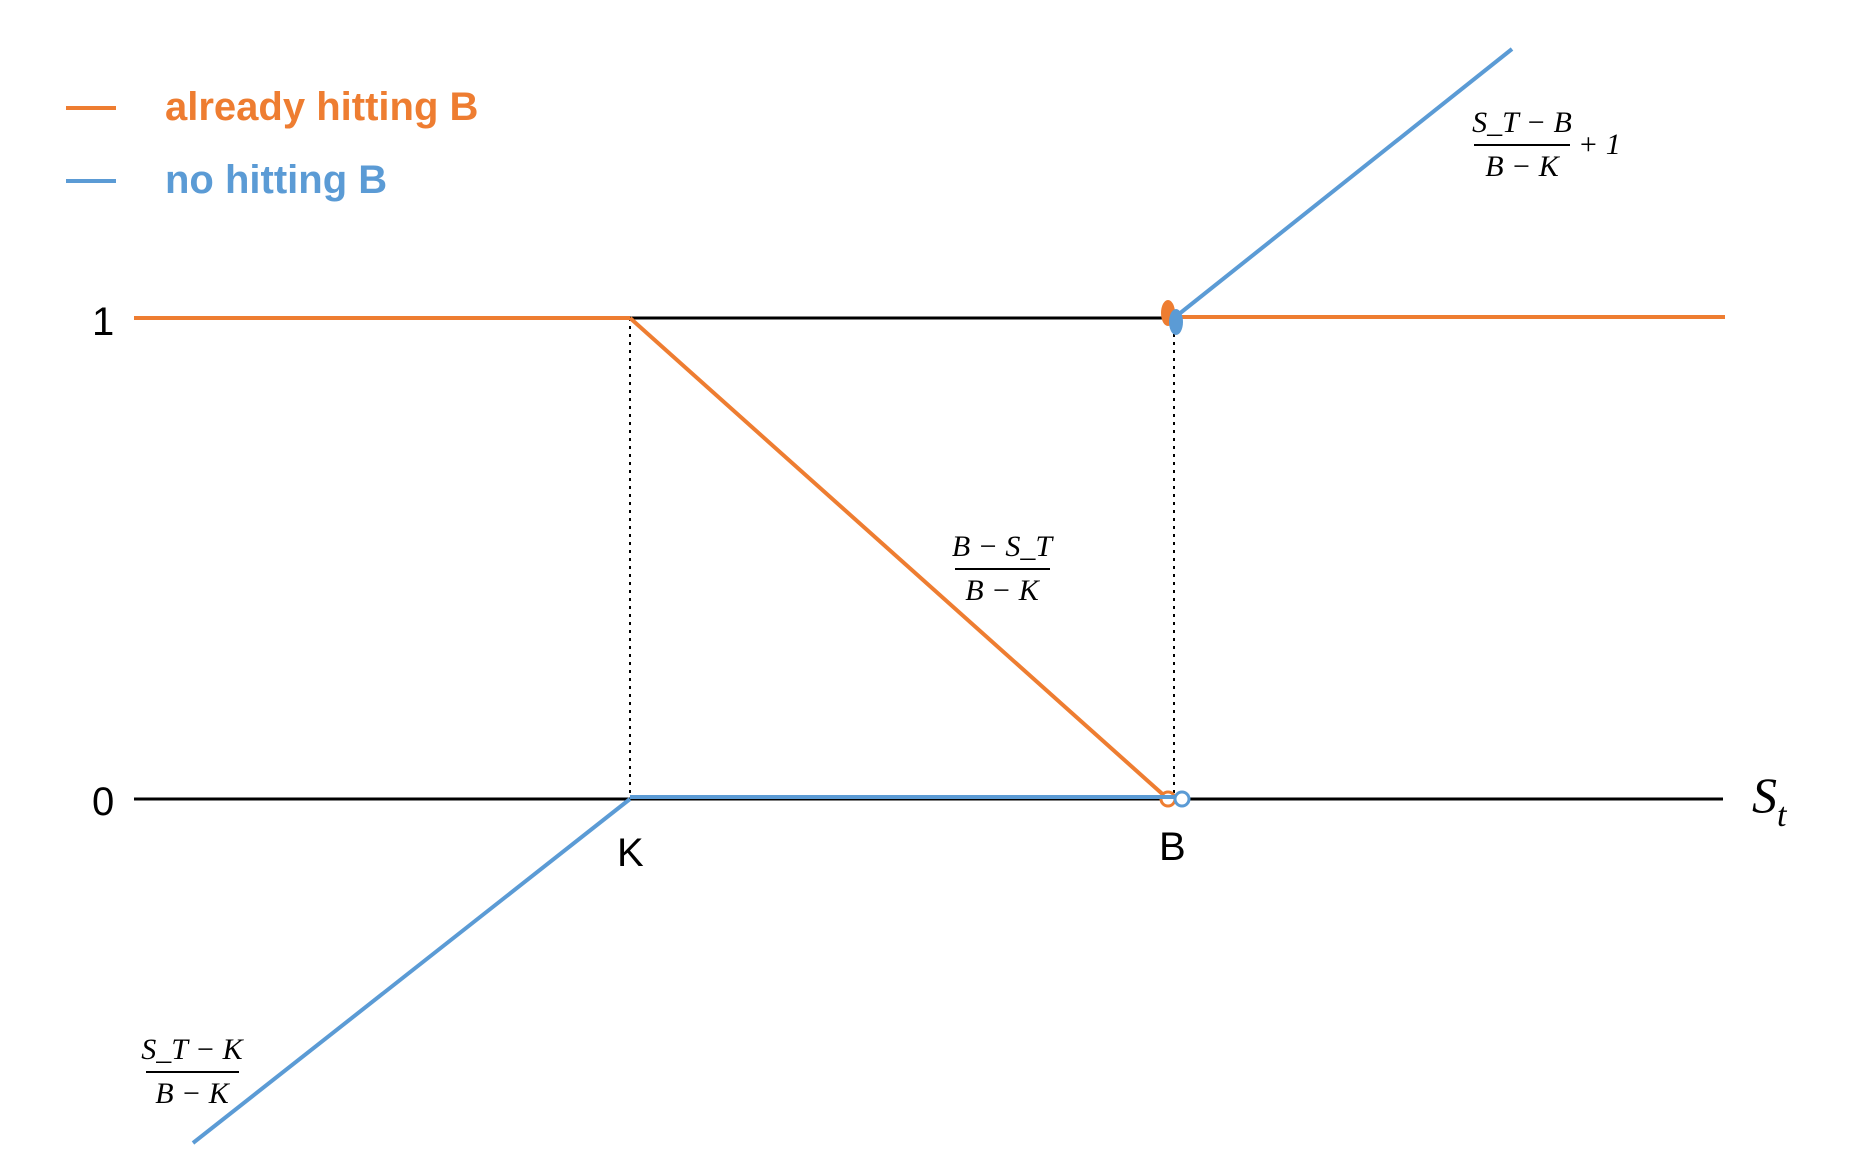 Image resolution: width=1866 pixels, height=1164 pixels. Describe the element at coordinates (103, 322) in the screenshot. I see `y-tick-label-one: 1` at that location.